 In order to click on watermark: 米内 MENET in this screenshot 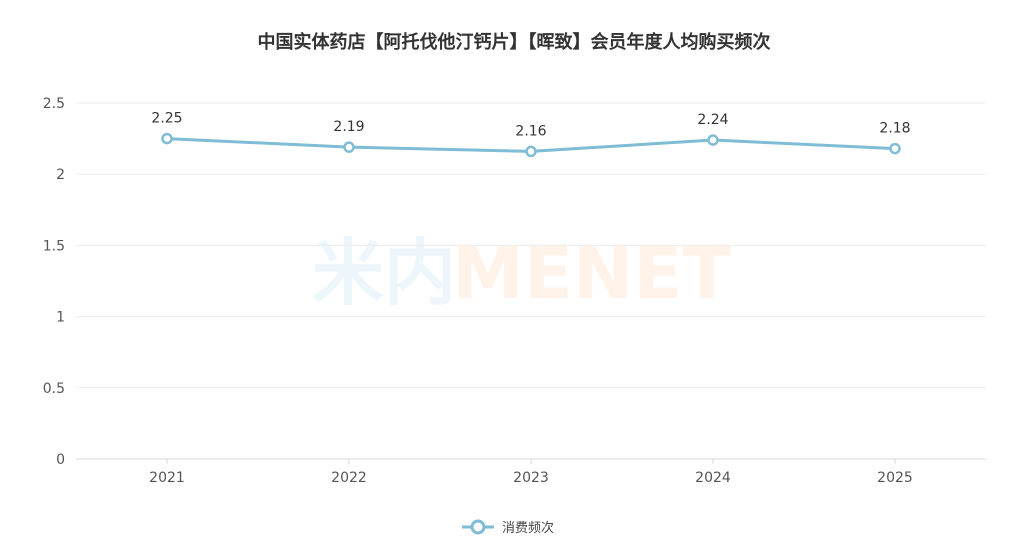, I will do `click(521, 273)`.